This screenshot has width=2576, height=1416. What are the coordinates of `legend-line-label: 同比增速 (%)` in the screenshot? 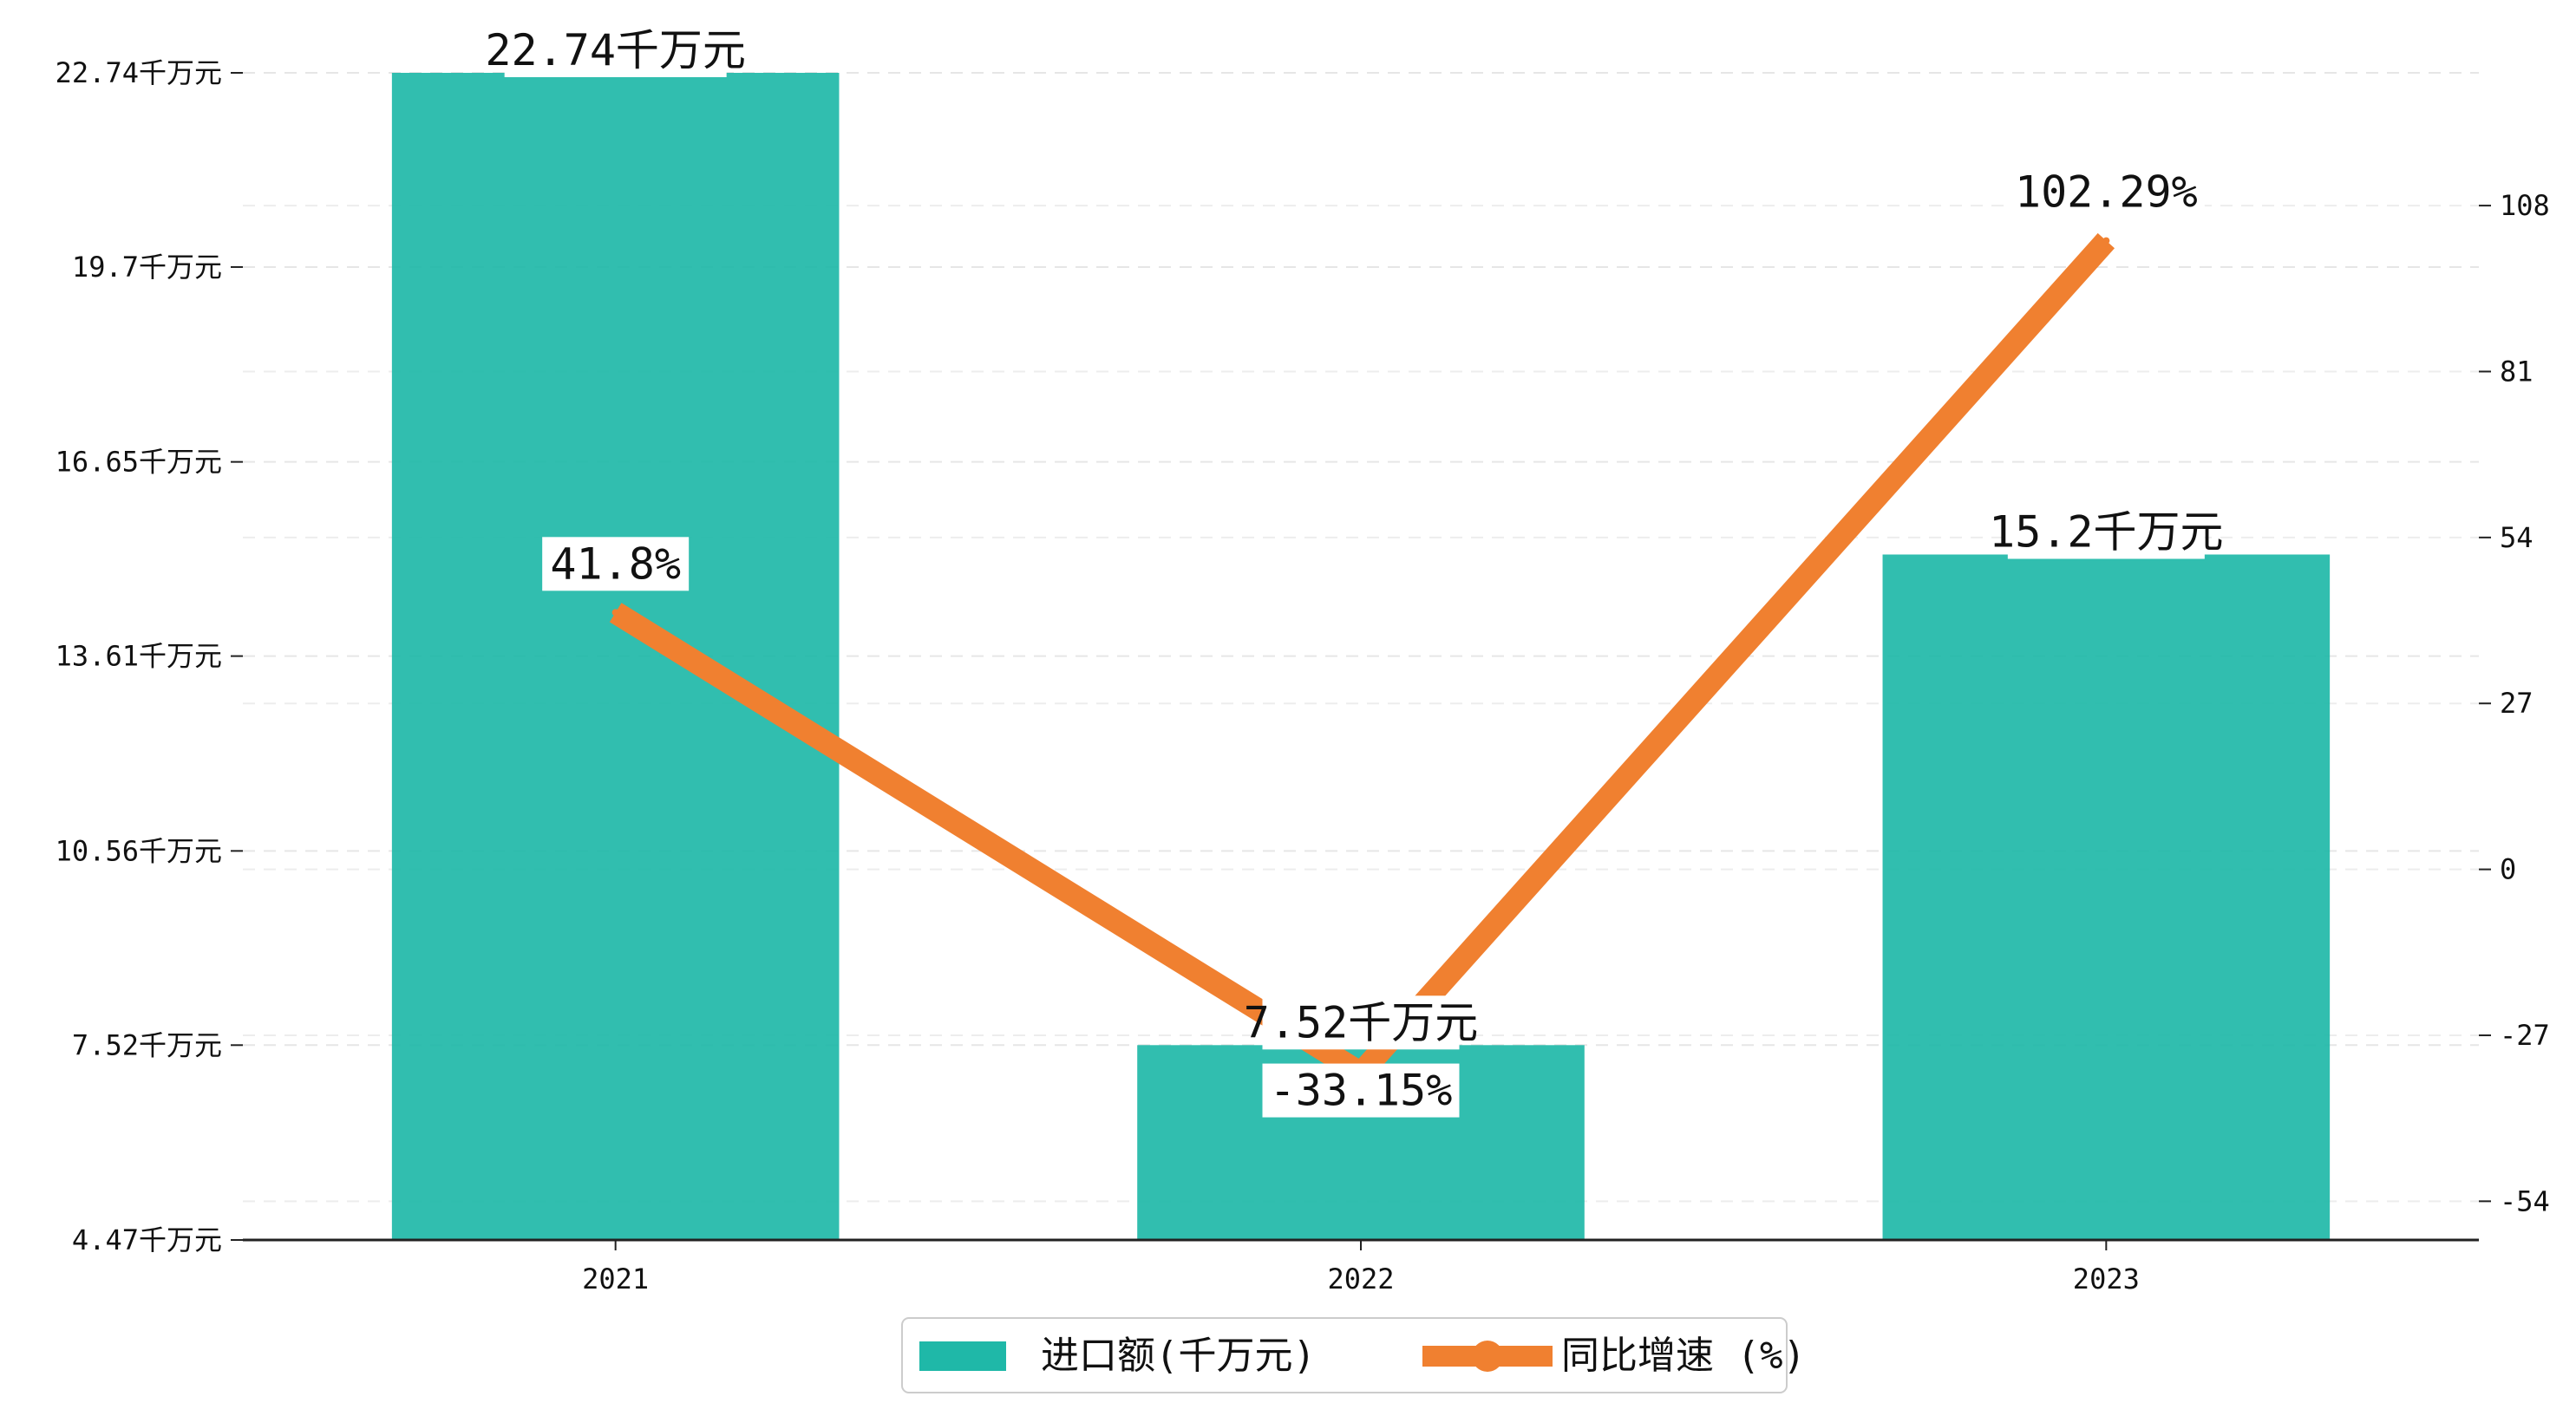 It's located at (1683, 1356).